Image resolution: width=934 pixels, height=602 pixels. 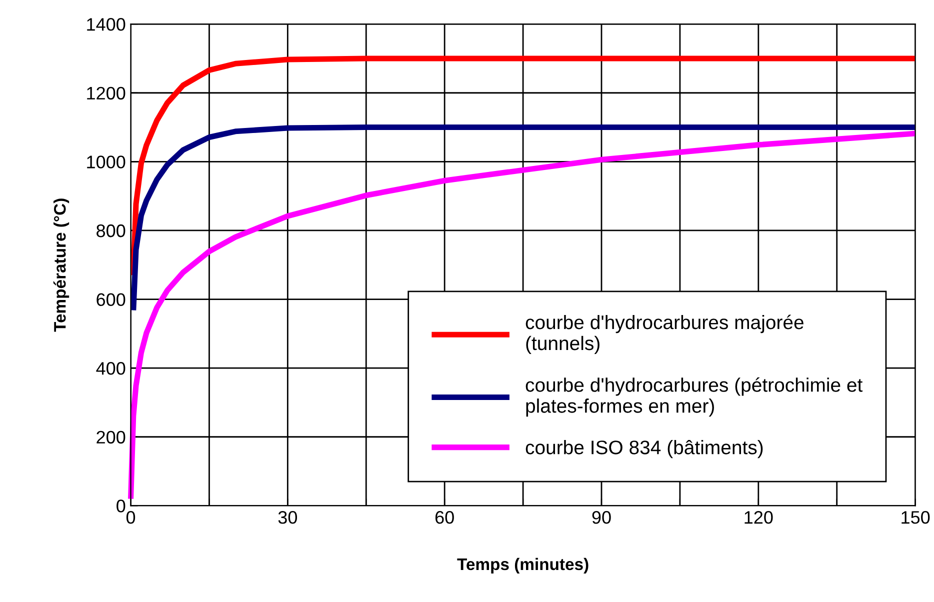 I want to click on x-tick-label: 30, so click(x=288, y=517).